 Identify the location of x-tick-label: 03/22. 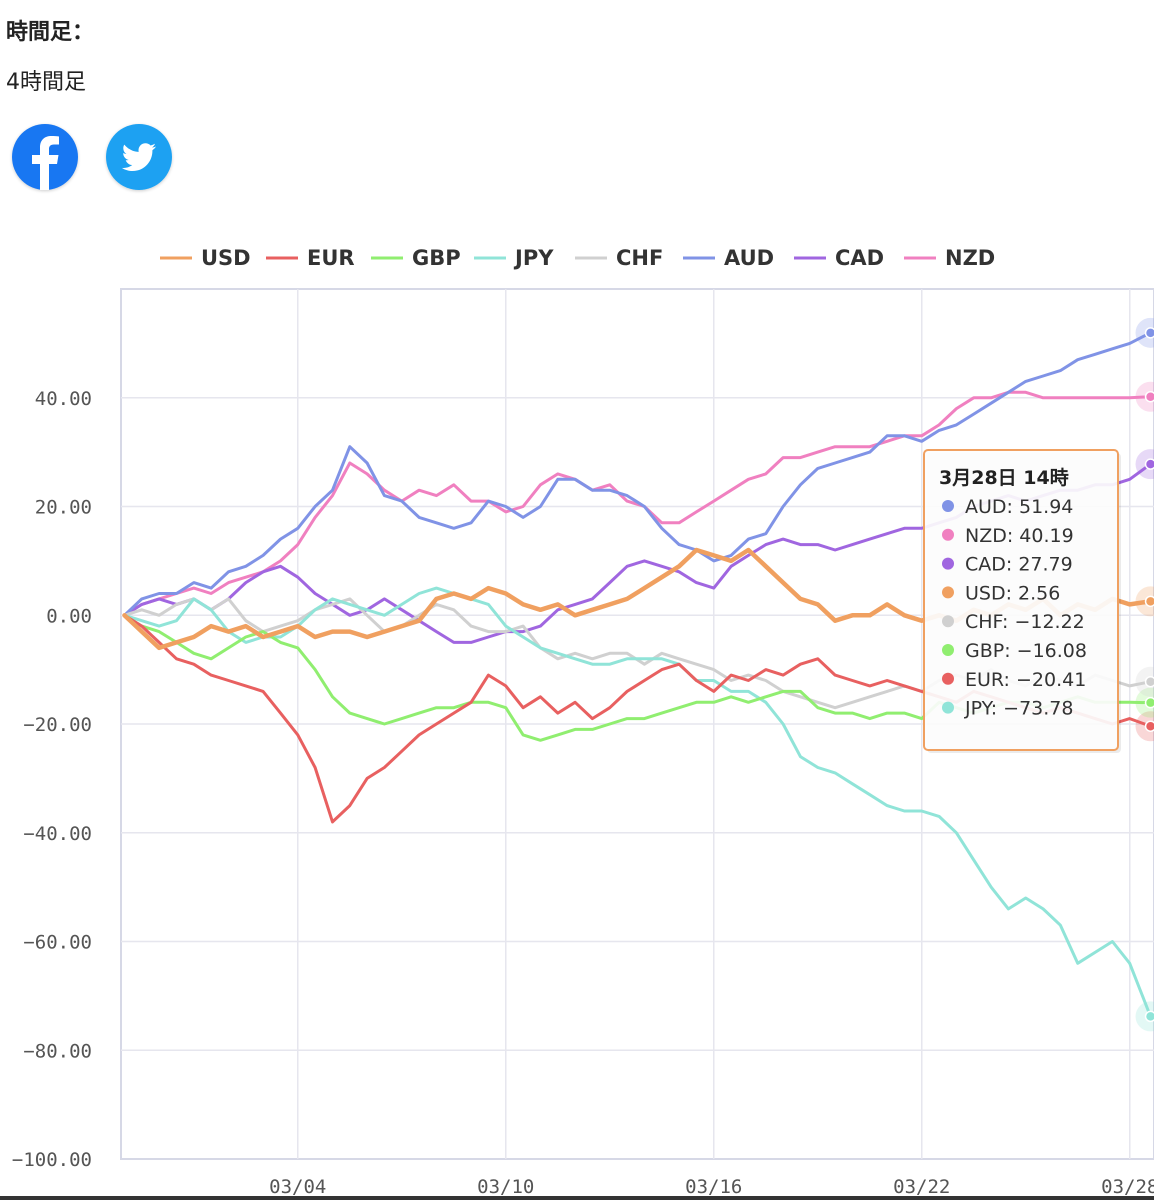
(921, 1186).